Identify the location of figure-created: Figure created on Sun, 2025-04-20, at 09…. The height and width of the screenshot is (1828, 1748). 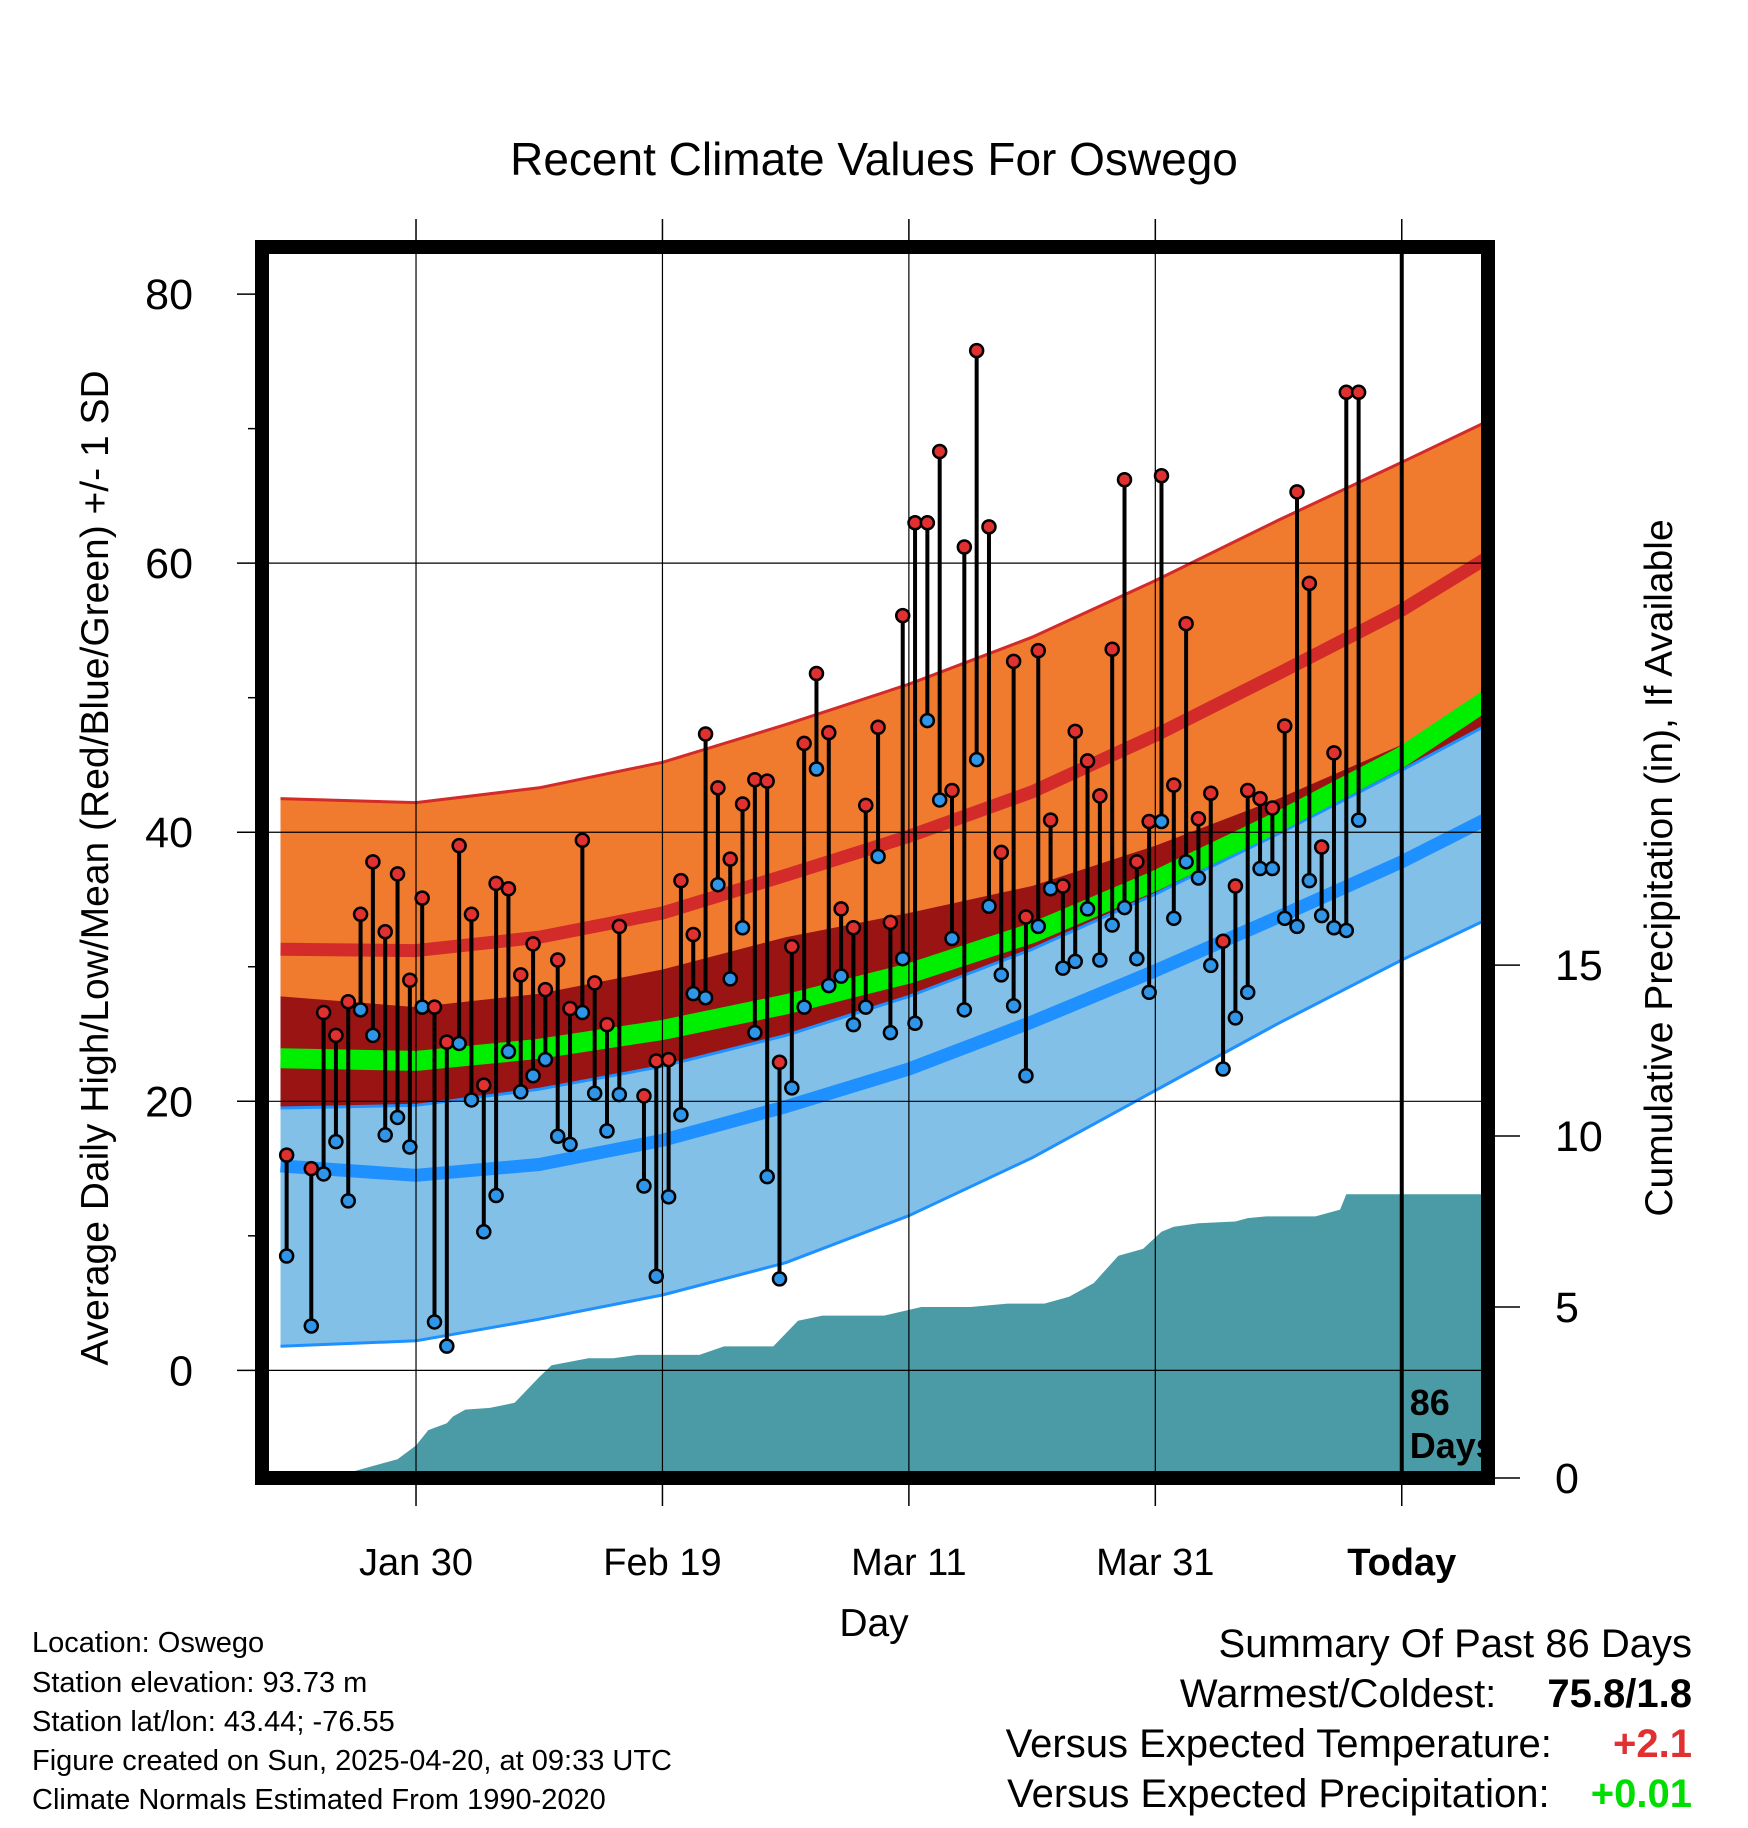
(352, 1761).